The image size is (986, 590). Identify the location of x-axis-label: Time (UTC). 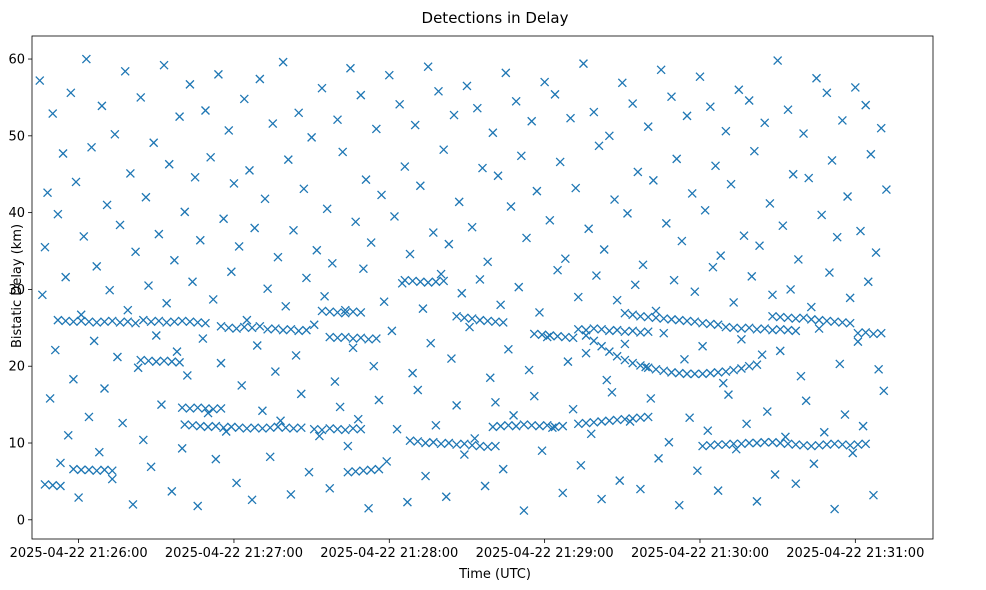
(494, 574).